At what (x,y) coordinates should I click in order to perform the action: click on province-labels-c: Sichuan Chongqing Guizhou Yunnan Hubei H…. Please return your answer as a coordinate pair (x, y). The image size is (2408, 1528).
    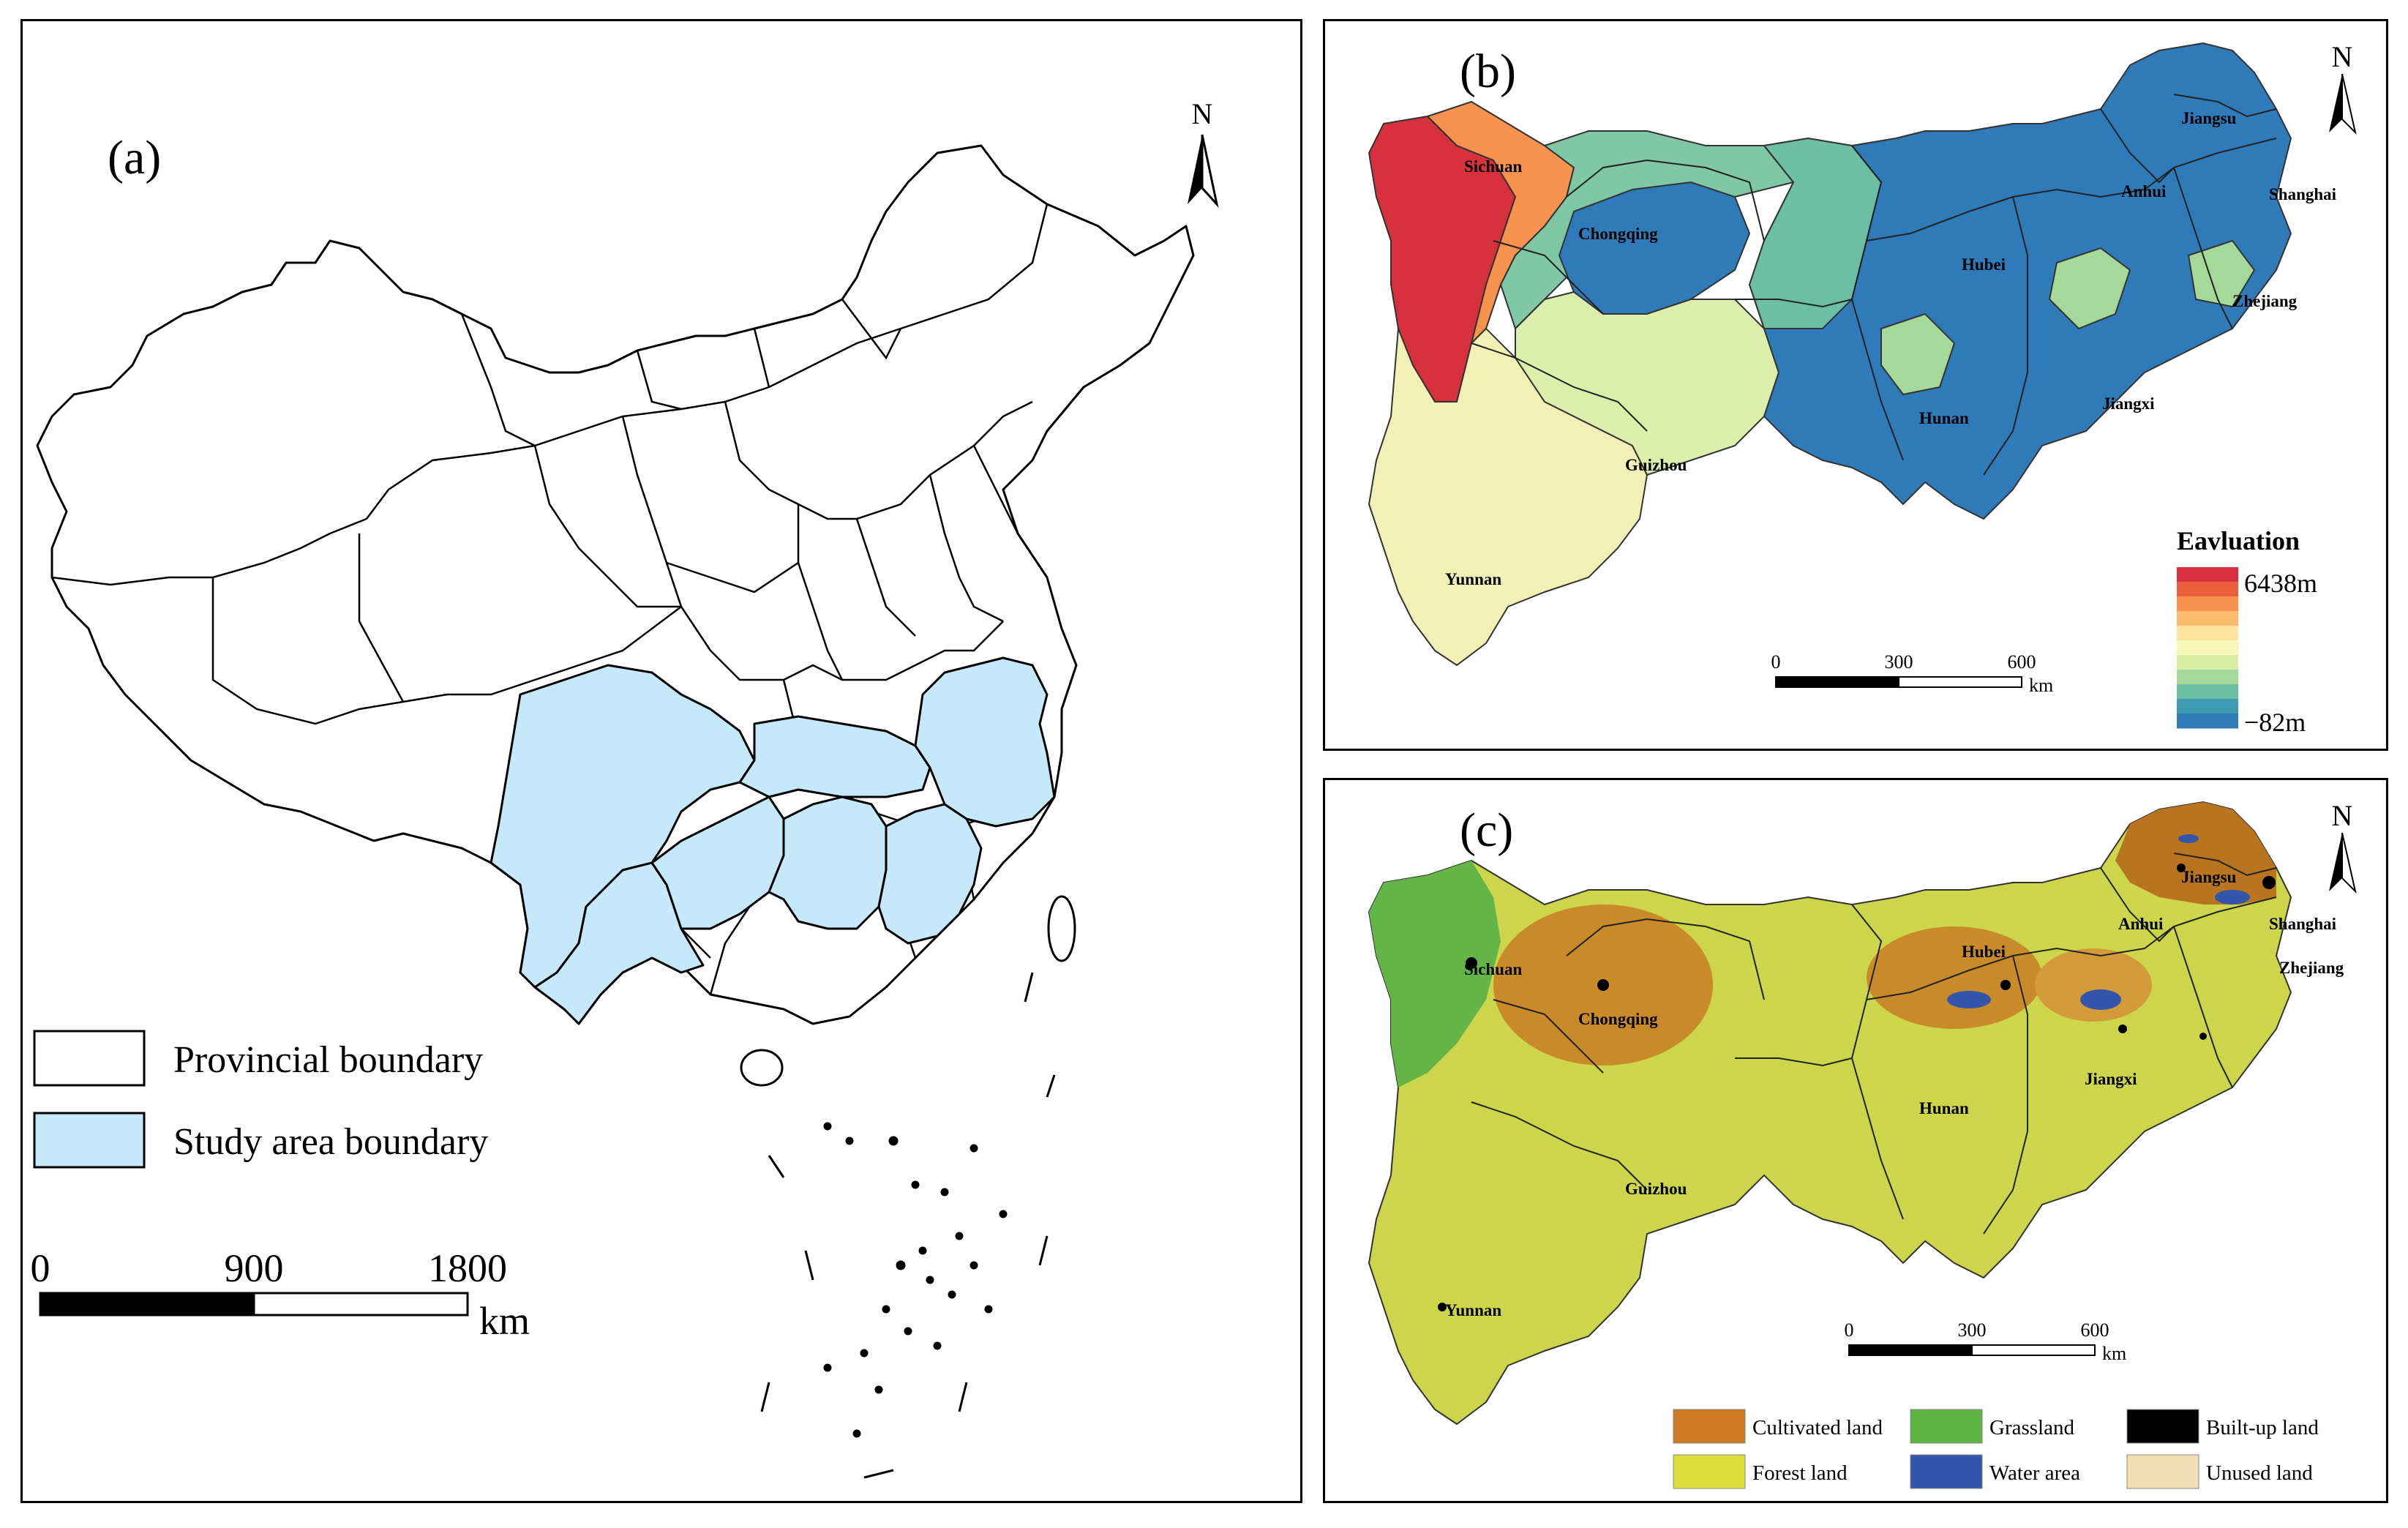
    Looking at the image, I should click on (1894, 1093).